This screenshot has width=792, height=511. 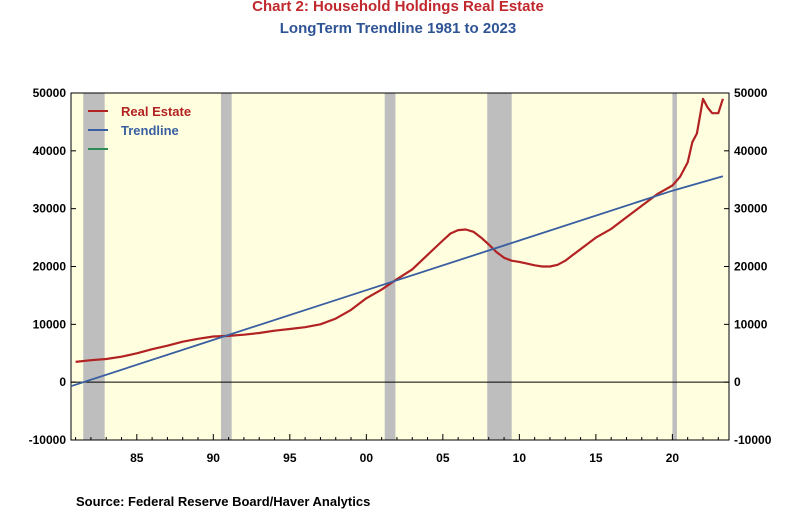 What do you see at coordinates (398, 7) in the screenshot?
I see `chart-title: Chart 2: Household Holdings Real Estate` at bounding box center [398, 7].